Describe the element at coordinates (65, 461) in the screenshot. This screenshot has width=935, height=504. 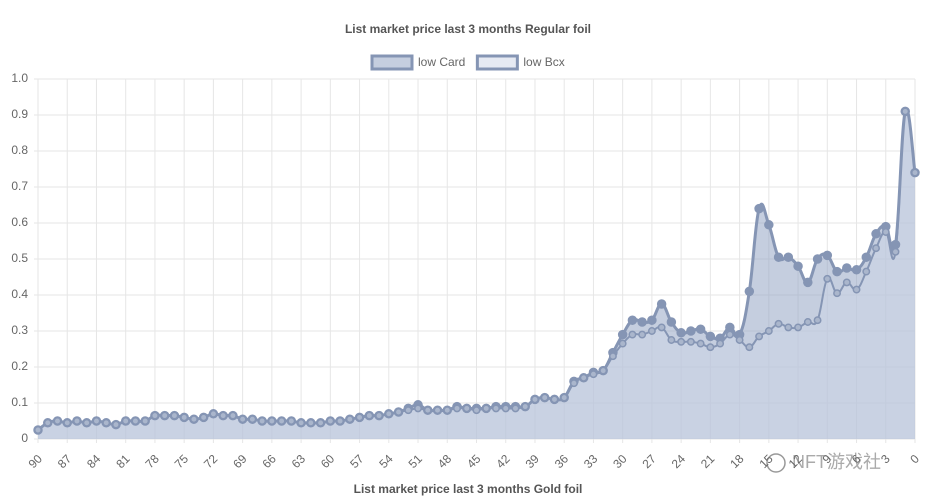
I see `x-tick-label: 87` at that location.